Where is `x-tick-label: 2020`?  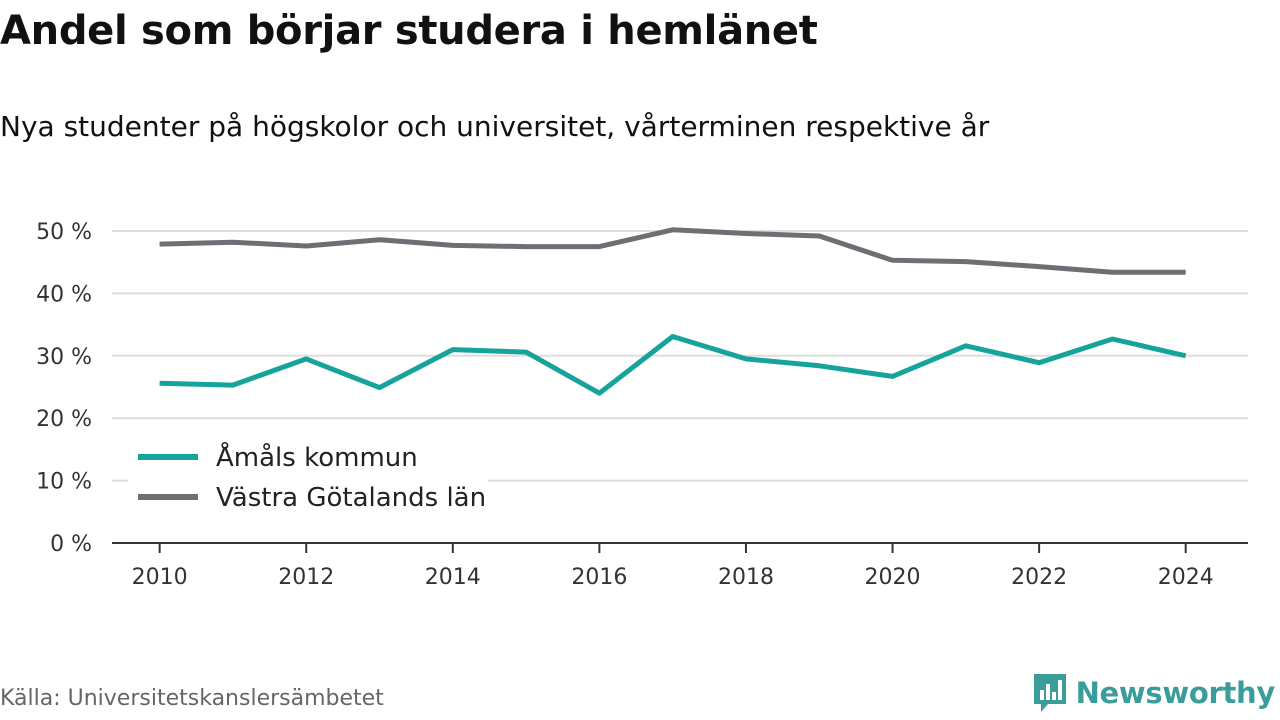 x-tick-label: 2020 is located at coordinates (893, 577).